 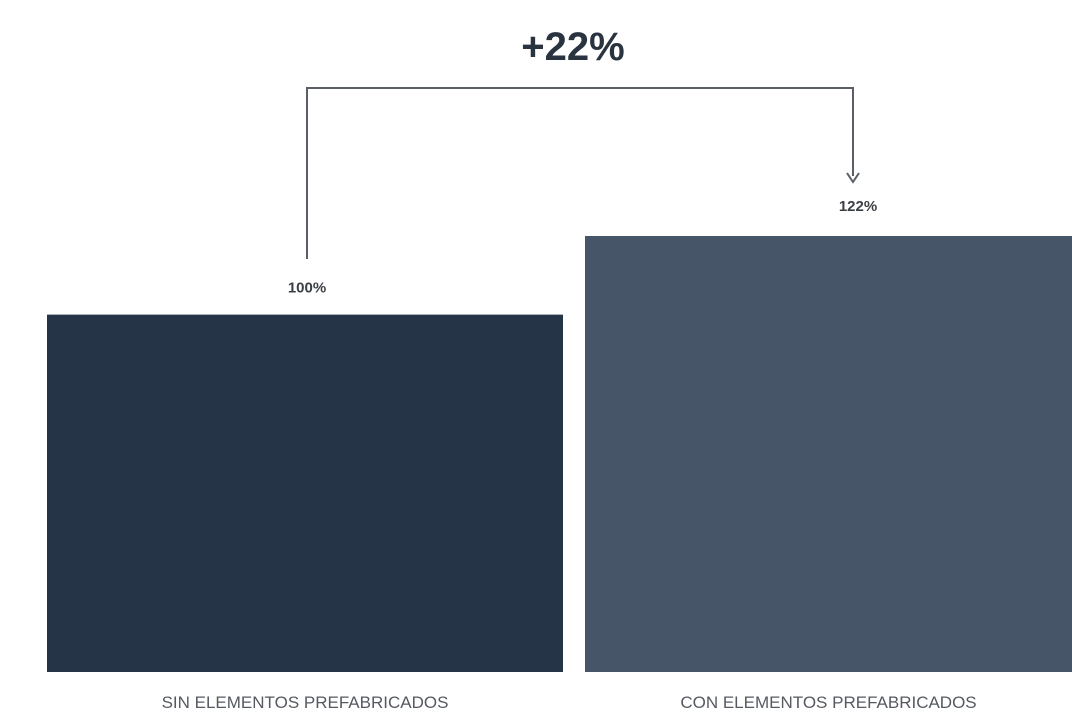 What do you see at coordinates (858, 206) in the screenshot?
I see `value-label-2: 122%` at bounding box center [858, 206].